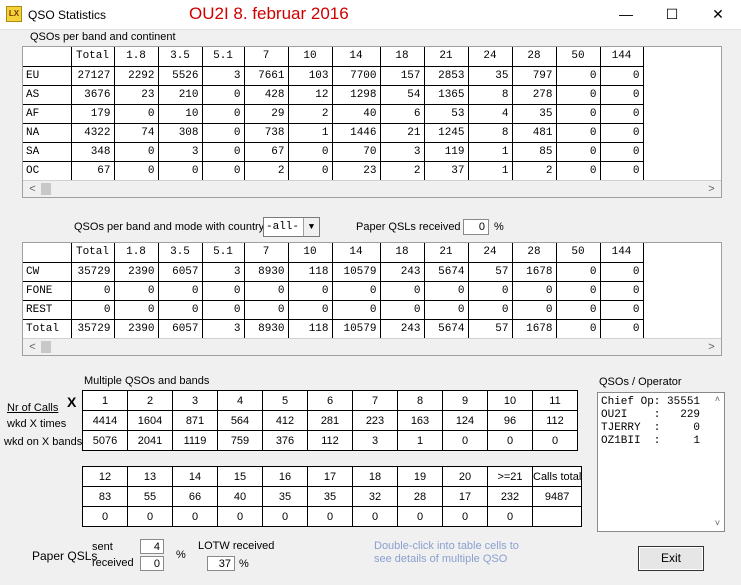 The height and width of the screenshot is (585, 741). I want to click on table-cell: 2041, so click(150, 440).